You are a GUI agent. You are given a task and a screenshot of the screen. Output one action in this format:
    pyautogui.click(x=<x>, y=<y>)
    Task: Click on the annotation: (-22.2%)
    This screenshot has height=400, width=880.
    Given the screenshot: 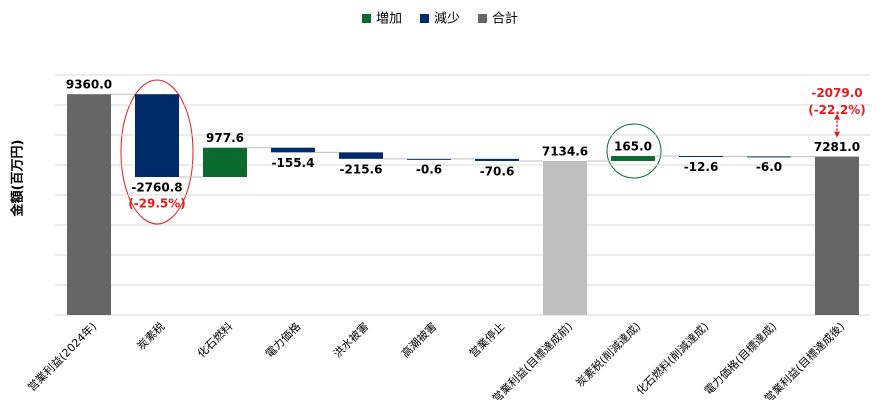 What is the action you would take?
    pyautogui.click(x=837, y=110)
    